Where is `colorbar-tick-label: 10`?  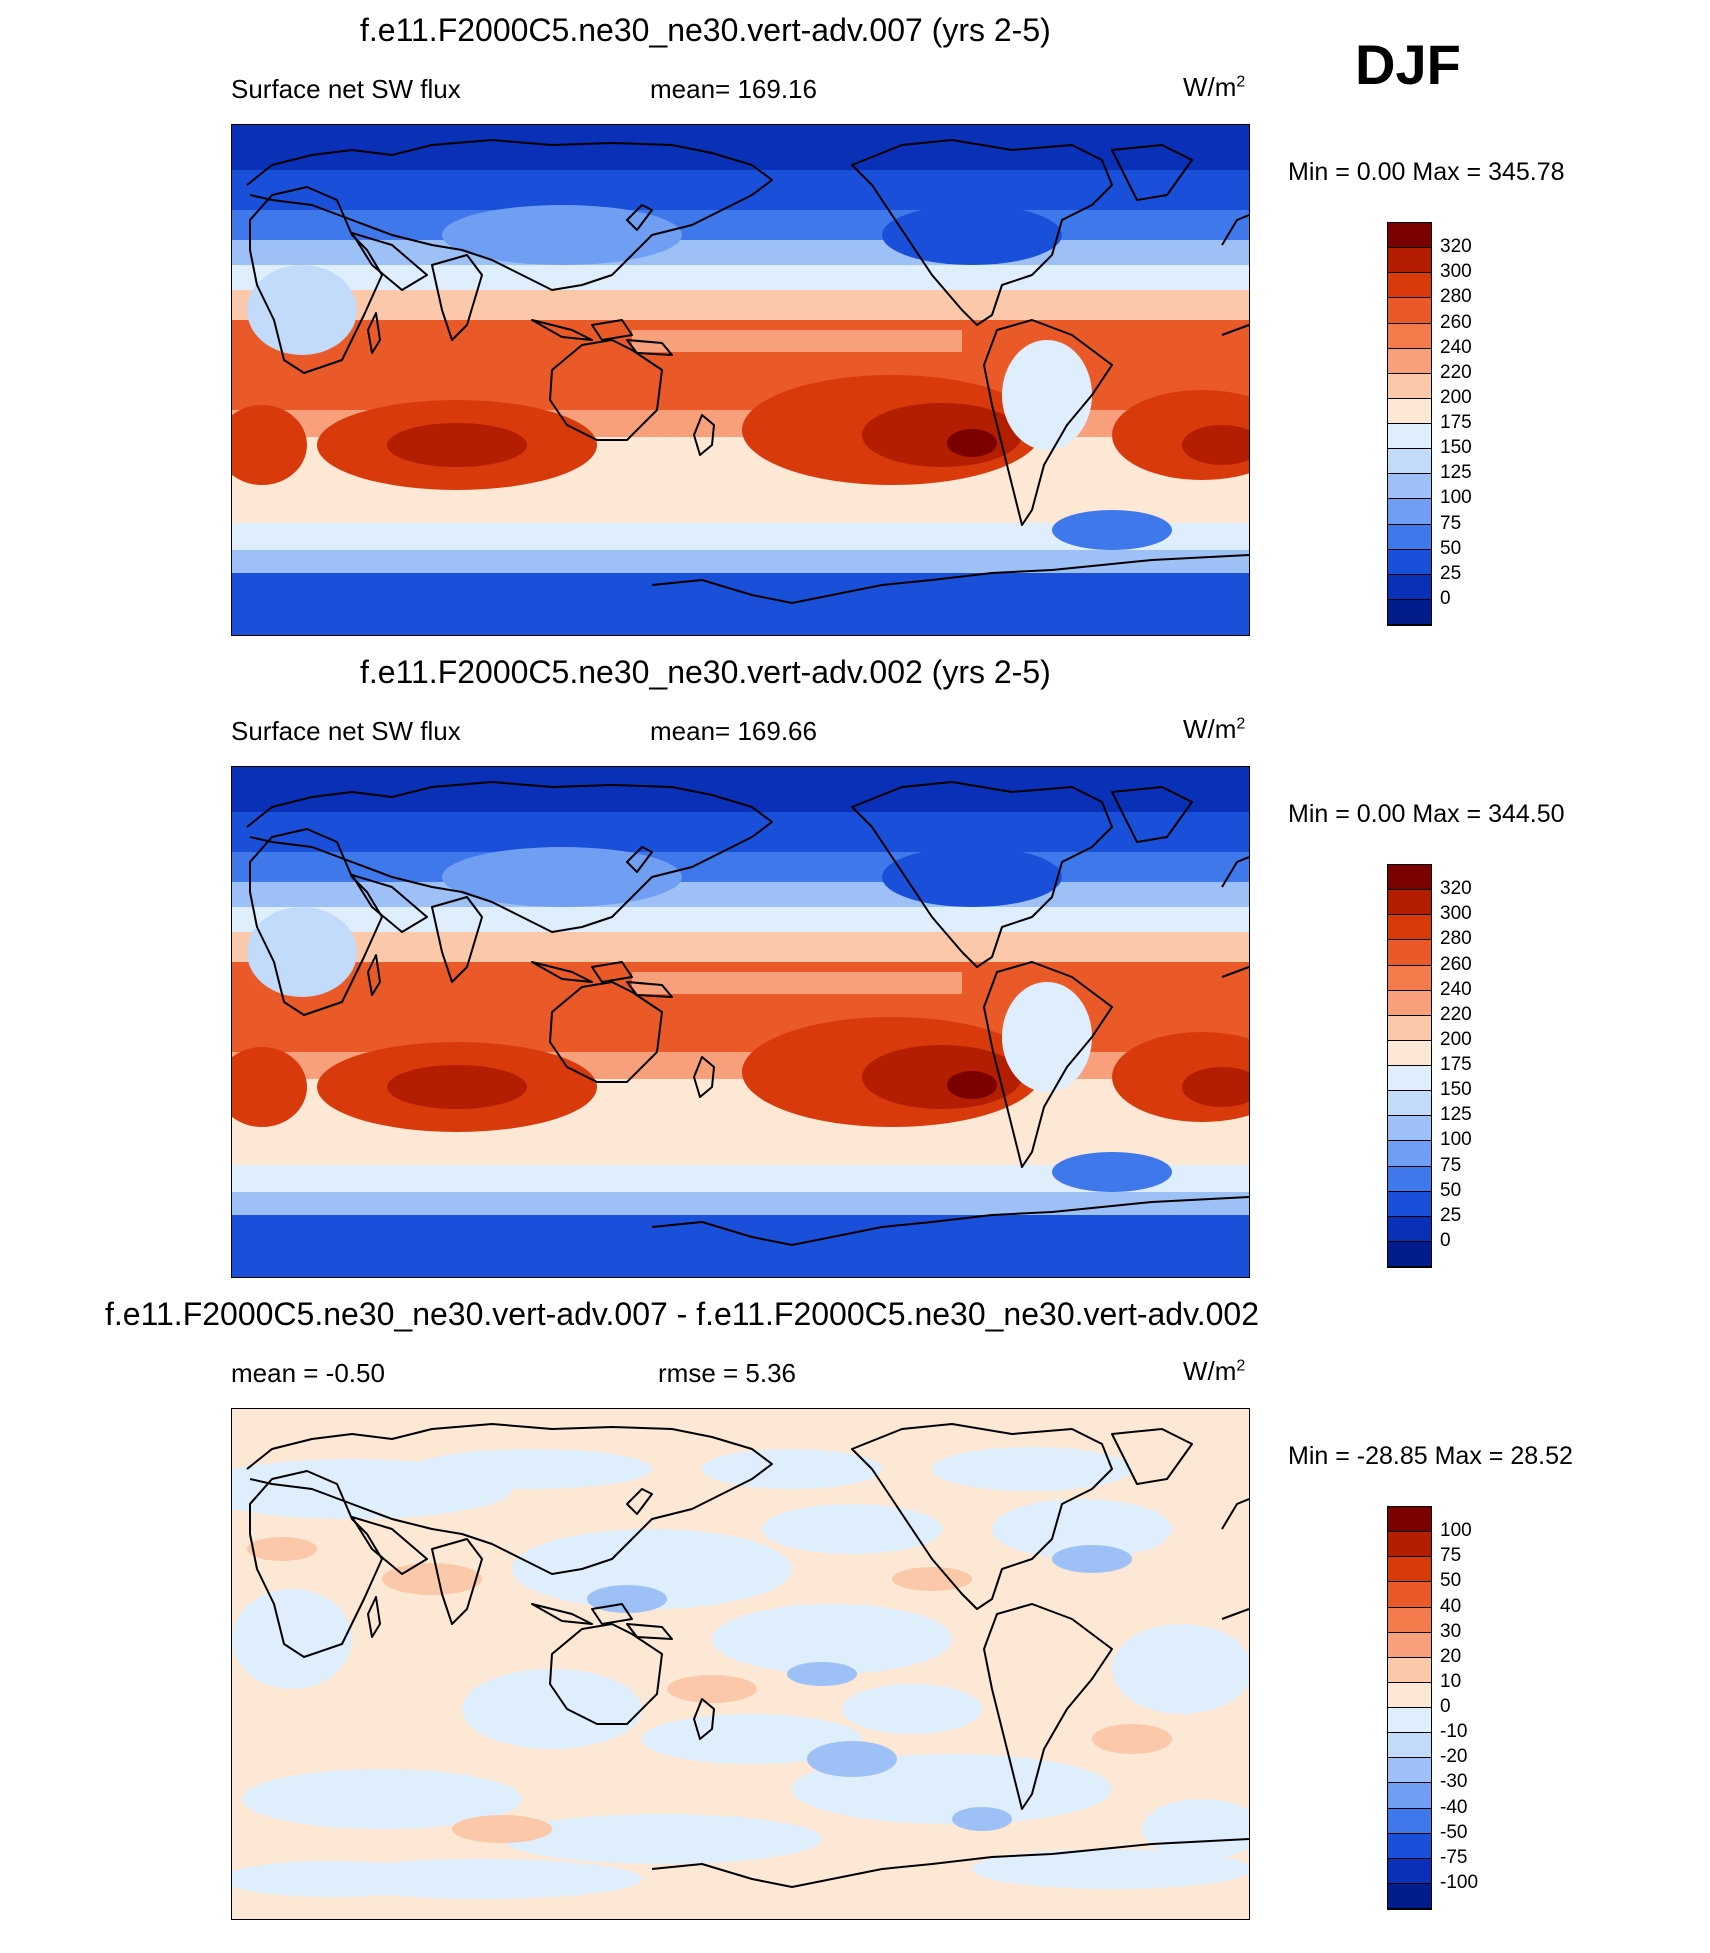 colorbar-tick-label: 10 is located at coordinates (1451, 1681).